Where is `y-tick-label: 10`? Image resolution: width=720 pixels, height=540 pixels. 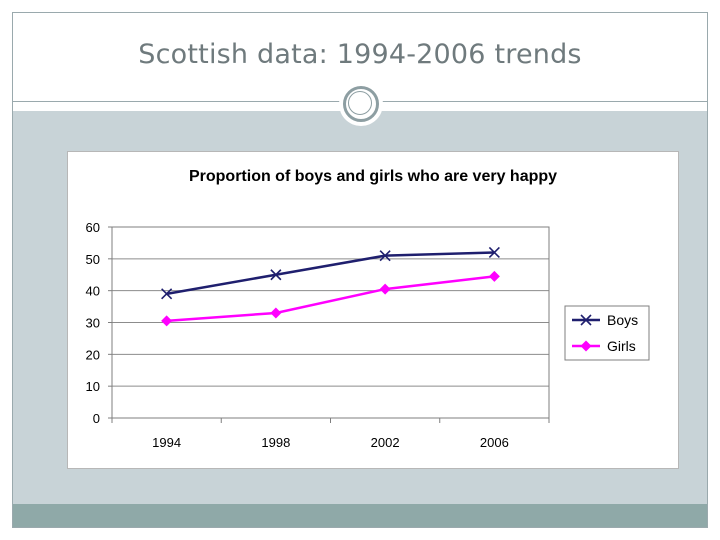
y-tick-label: 10 is located at coordinates (93, 386).